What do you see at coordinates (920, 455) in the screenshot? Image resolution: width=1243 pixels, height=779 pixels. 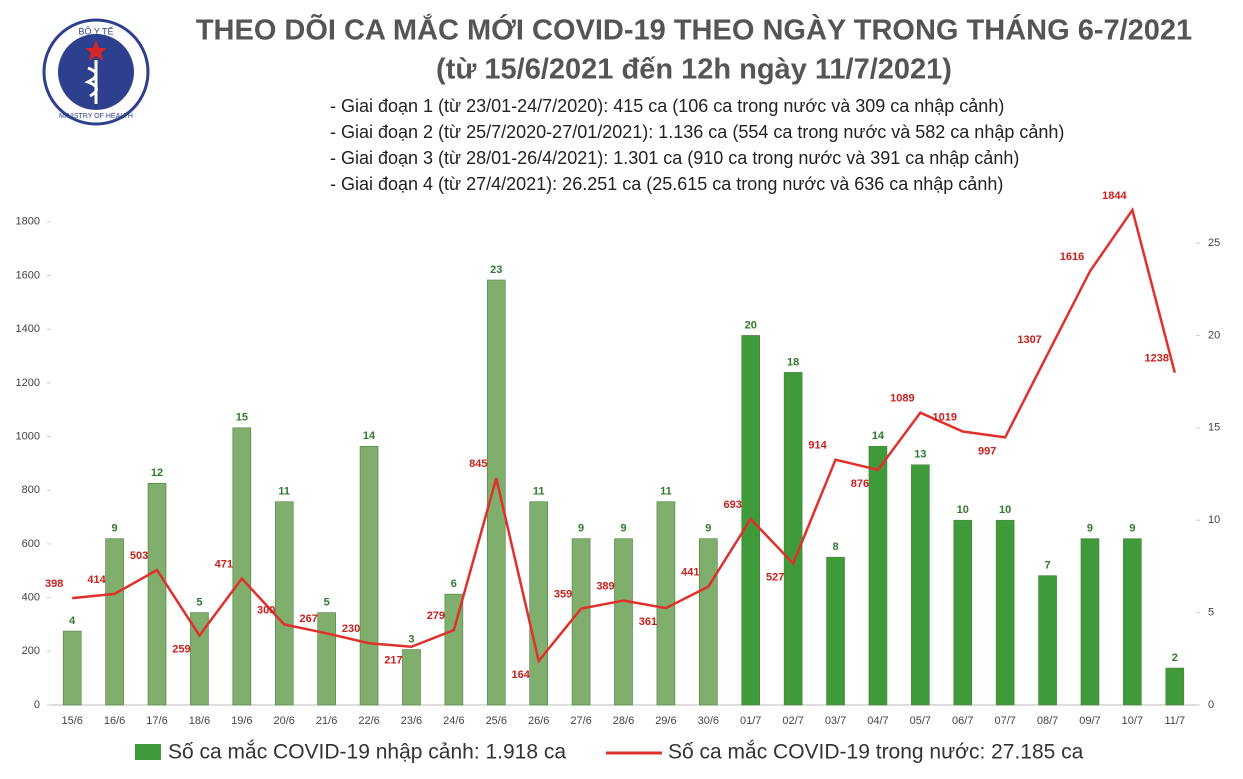 I see `bar-label: 13` at bounding box center [920, 455].